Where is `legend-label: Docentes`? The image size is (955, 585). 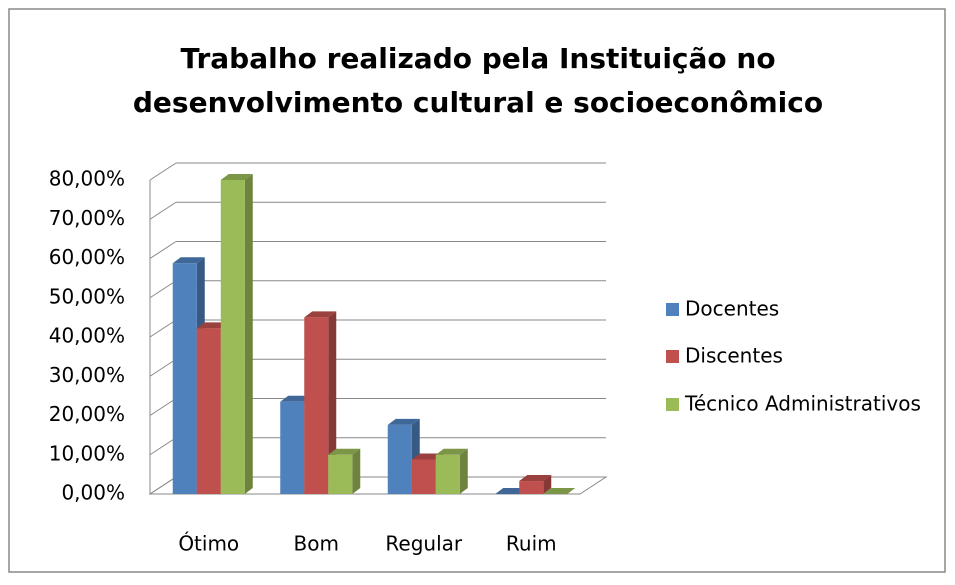
legend-label: Docentes is located at coordinates (732, 309).